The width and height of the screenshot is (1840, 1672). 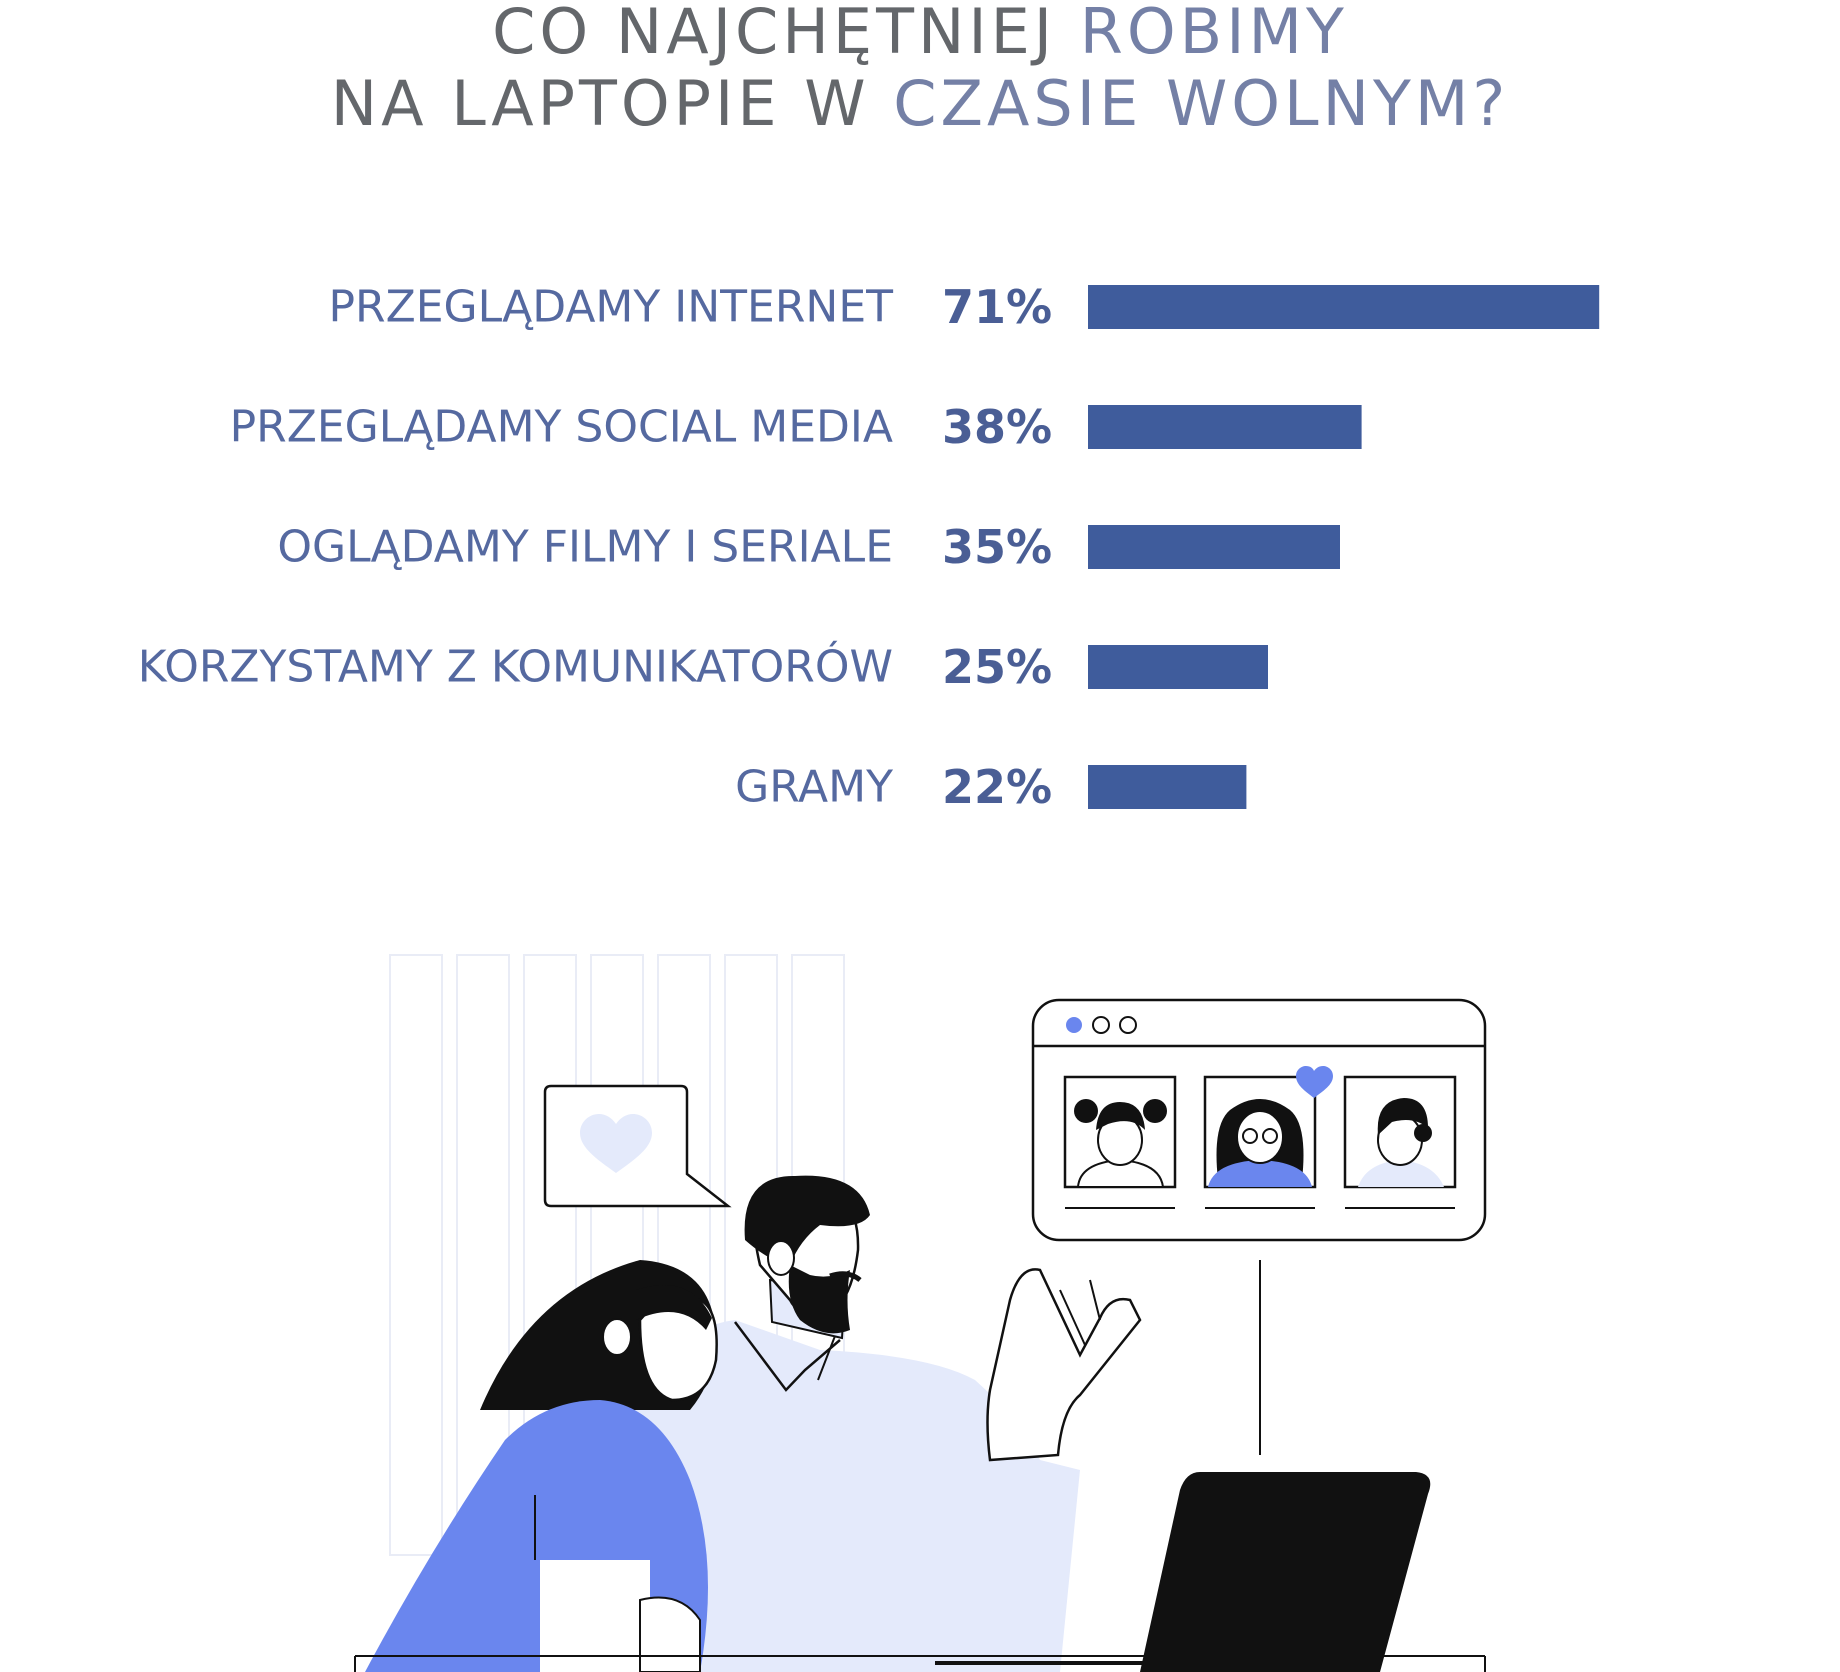 What do you see at coordinates (997, 307) in the screenshot?
I see `value-label: 71%` at bounding box center [997, 307].